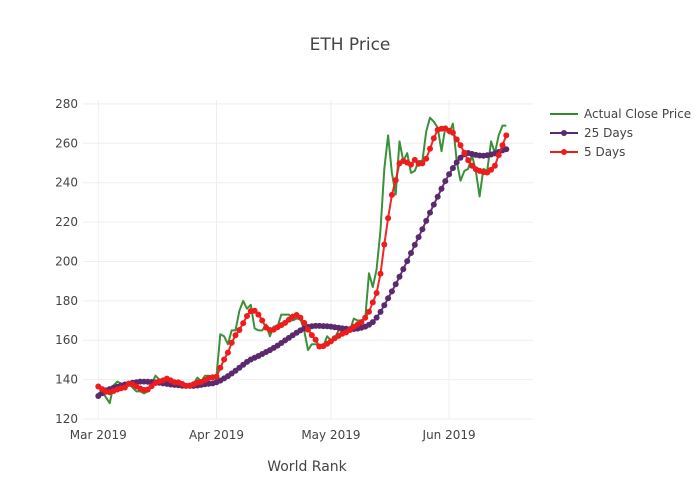  I want to click on x-tick-label: Apr 2019, so click(216, 435).